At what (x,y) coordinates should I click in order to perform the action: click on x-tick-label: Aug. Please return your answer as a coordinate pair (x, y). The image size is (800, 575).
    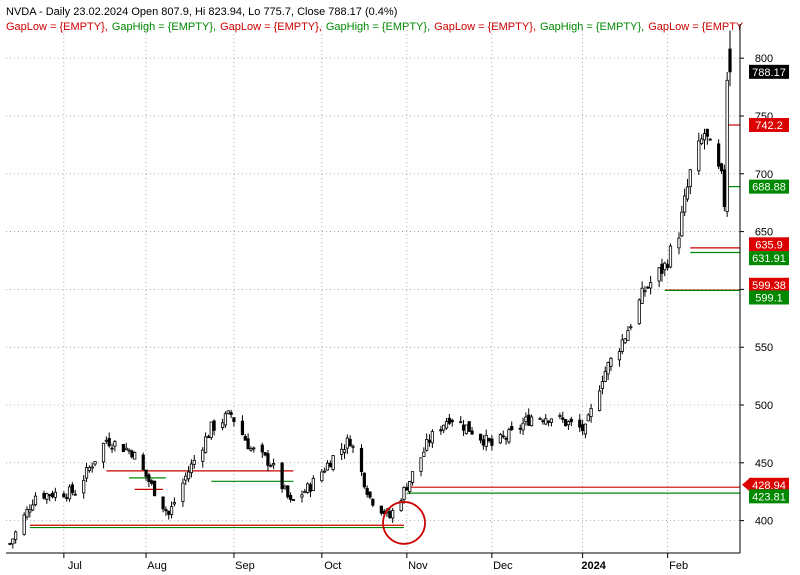
    Looking at the image, I should click on (157, 566).